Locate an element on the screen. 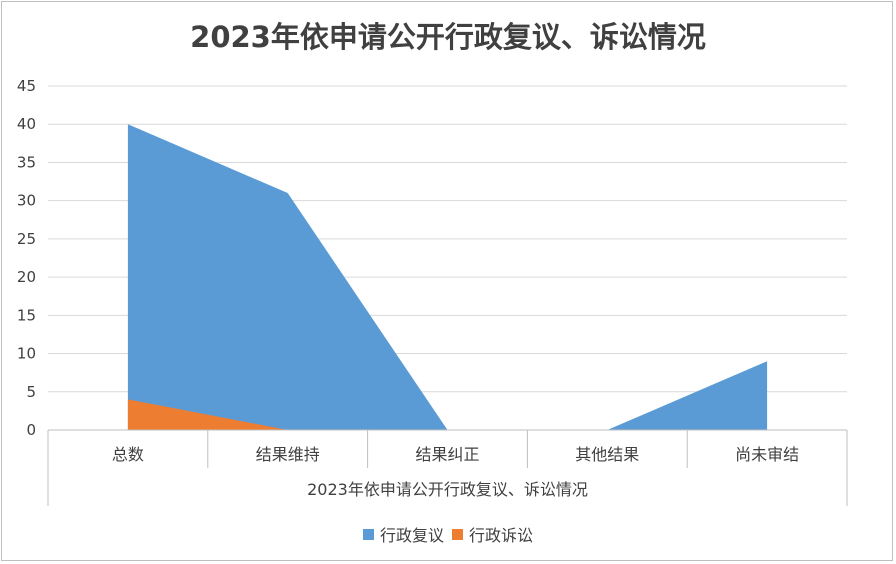 This screenshot has width=896, height=564. legend-swatch-susong is located at coordinates (457, 534).